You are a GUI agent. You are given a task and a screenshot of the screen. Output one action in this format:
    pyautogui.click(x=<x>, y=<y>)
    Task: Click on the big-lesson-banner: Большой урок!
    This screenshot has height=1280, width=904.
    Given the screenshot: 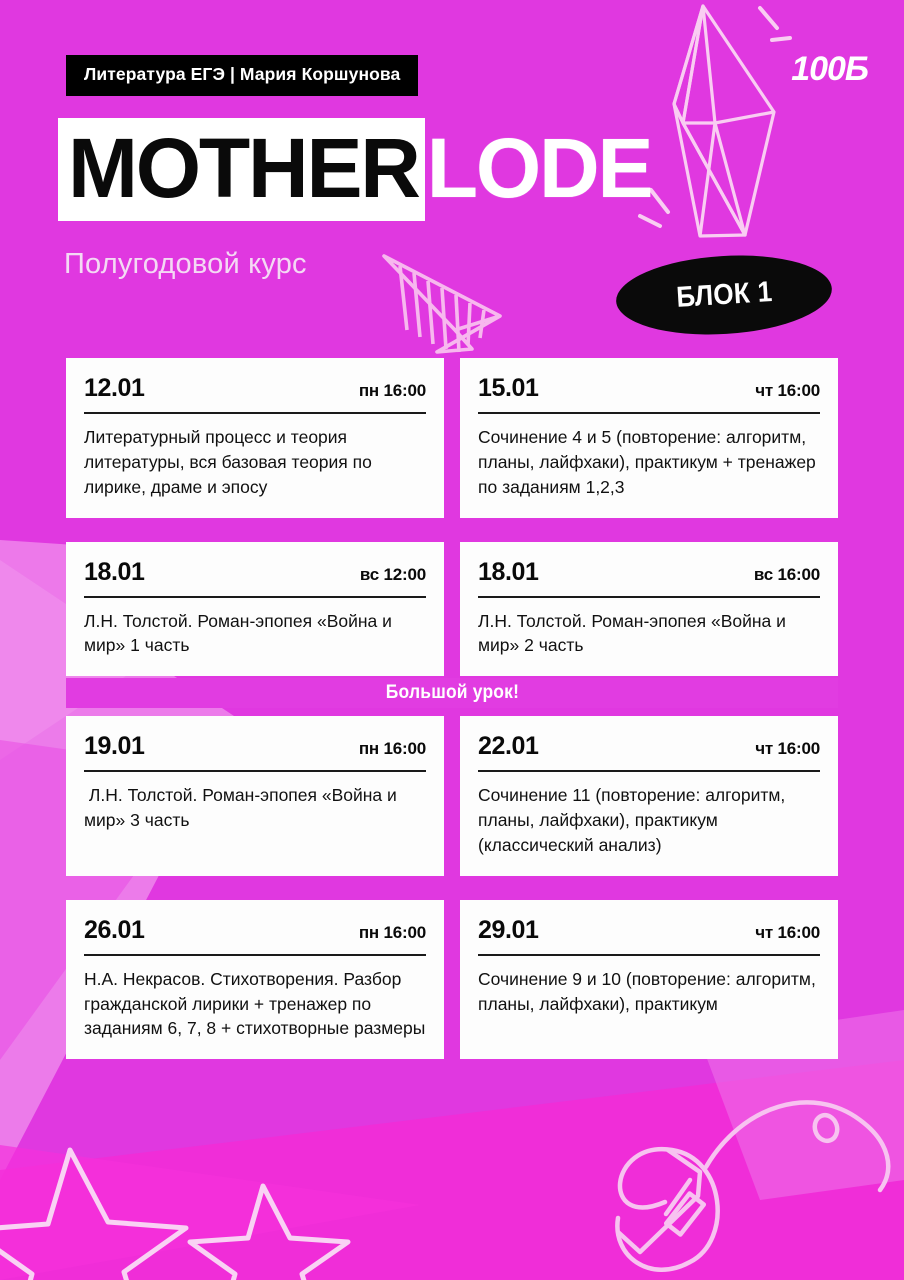 What is the action you would take?
    pyautogui.click(x=452, y=693)
    